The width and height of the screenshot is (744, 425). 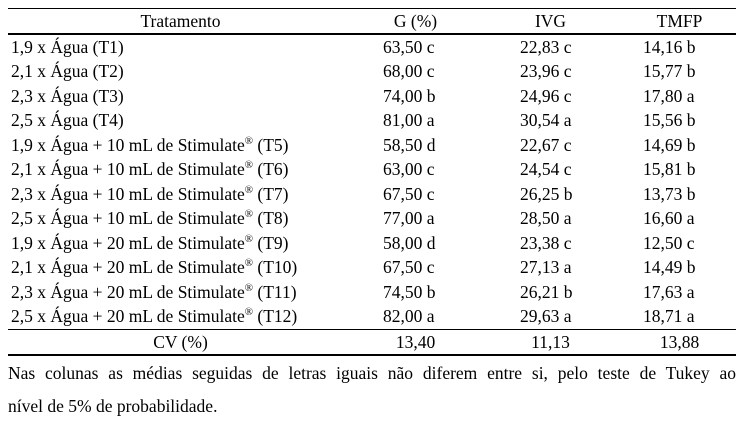 I want to click on treatment-label: 2,5 x Água + 10 mL de Stimulate, so click(x=128, y=218).